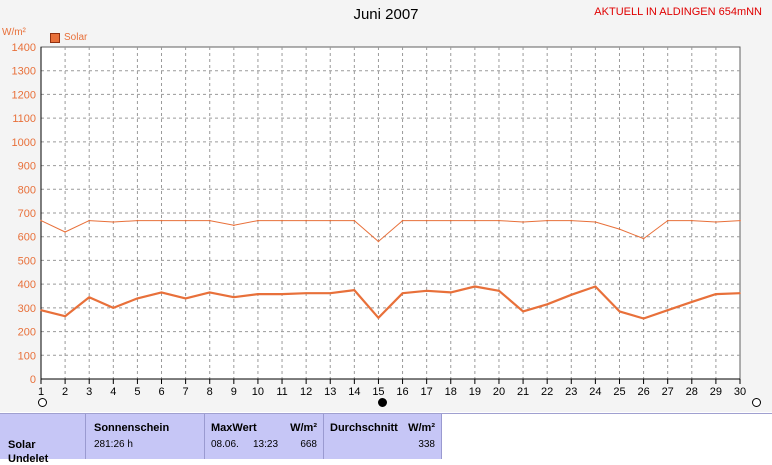 The width and height of the screenshot is (772, 465). What do you see at coordinates (383, 436) in the screenshot?
I see `average-cell: Durchschnitt W/m² 338` at bounding box center [383, 436].